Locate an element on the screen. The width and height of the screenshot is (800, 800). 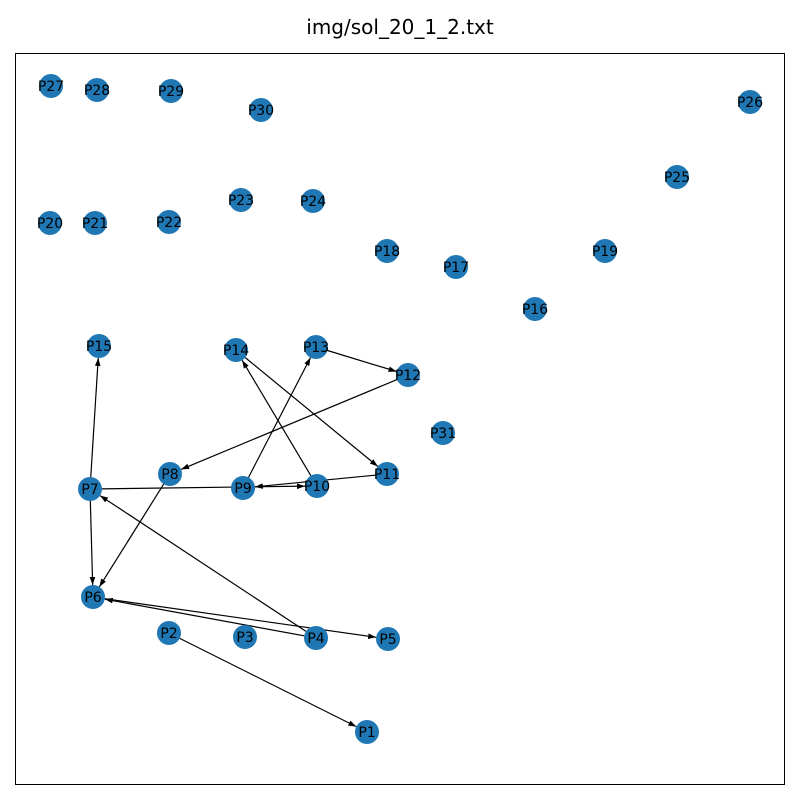
node-p17: P17 is located at coordinates (456, 267).